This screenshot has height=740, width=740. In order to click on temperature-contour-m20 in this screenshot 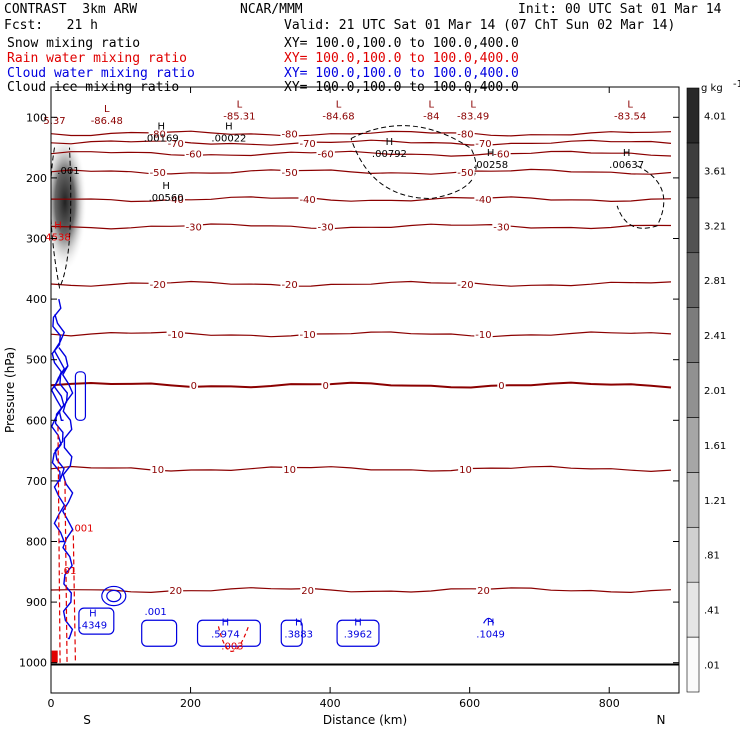, I will do `click(361, 283)`.